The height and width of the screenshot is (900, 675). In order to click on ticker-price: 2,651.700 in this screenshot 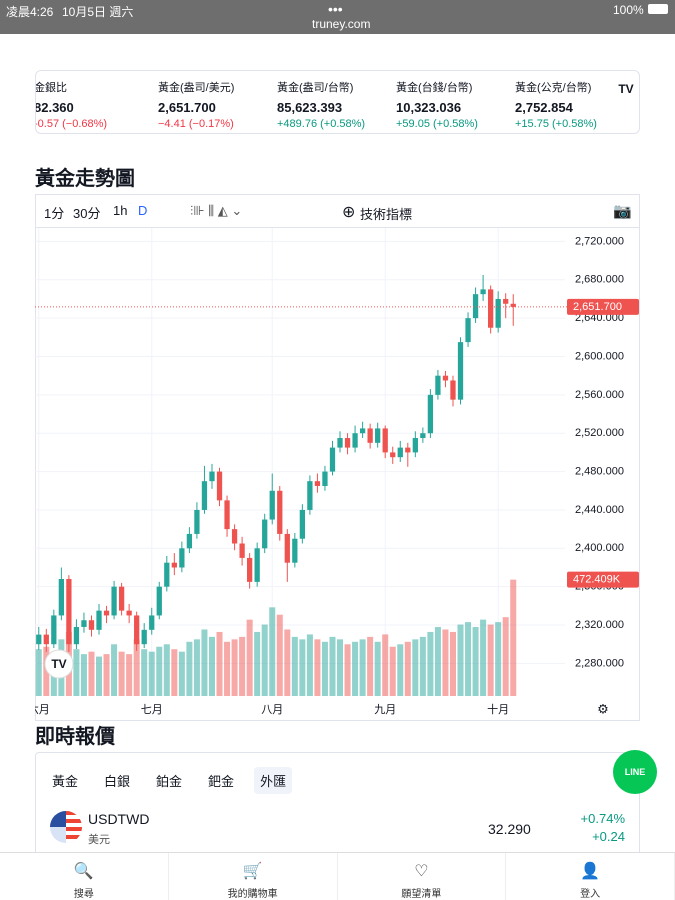, I will do `click(187, 107)`.